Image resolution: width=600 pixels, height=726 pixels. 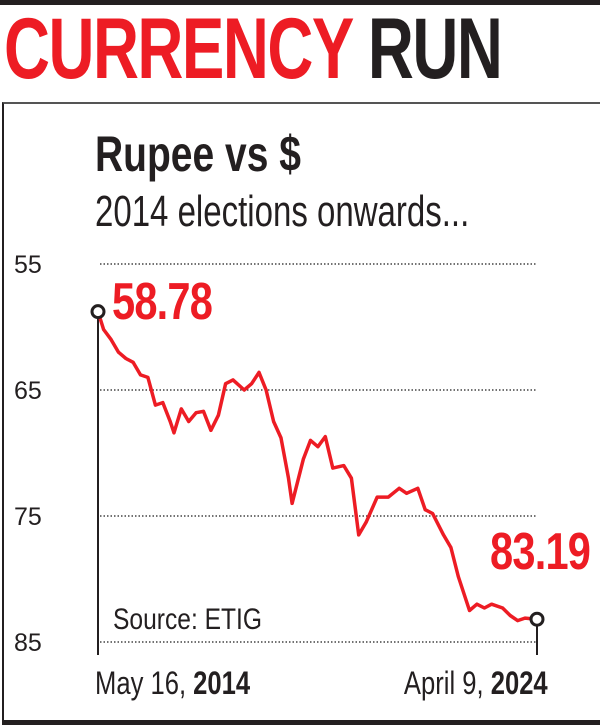 What do you see at coordinates (300, 2) in the screenshot?
I see `top-rule` at bounding box center [300, 2].